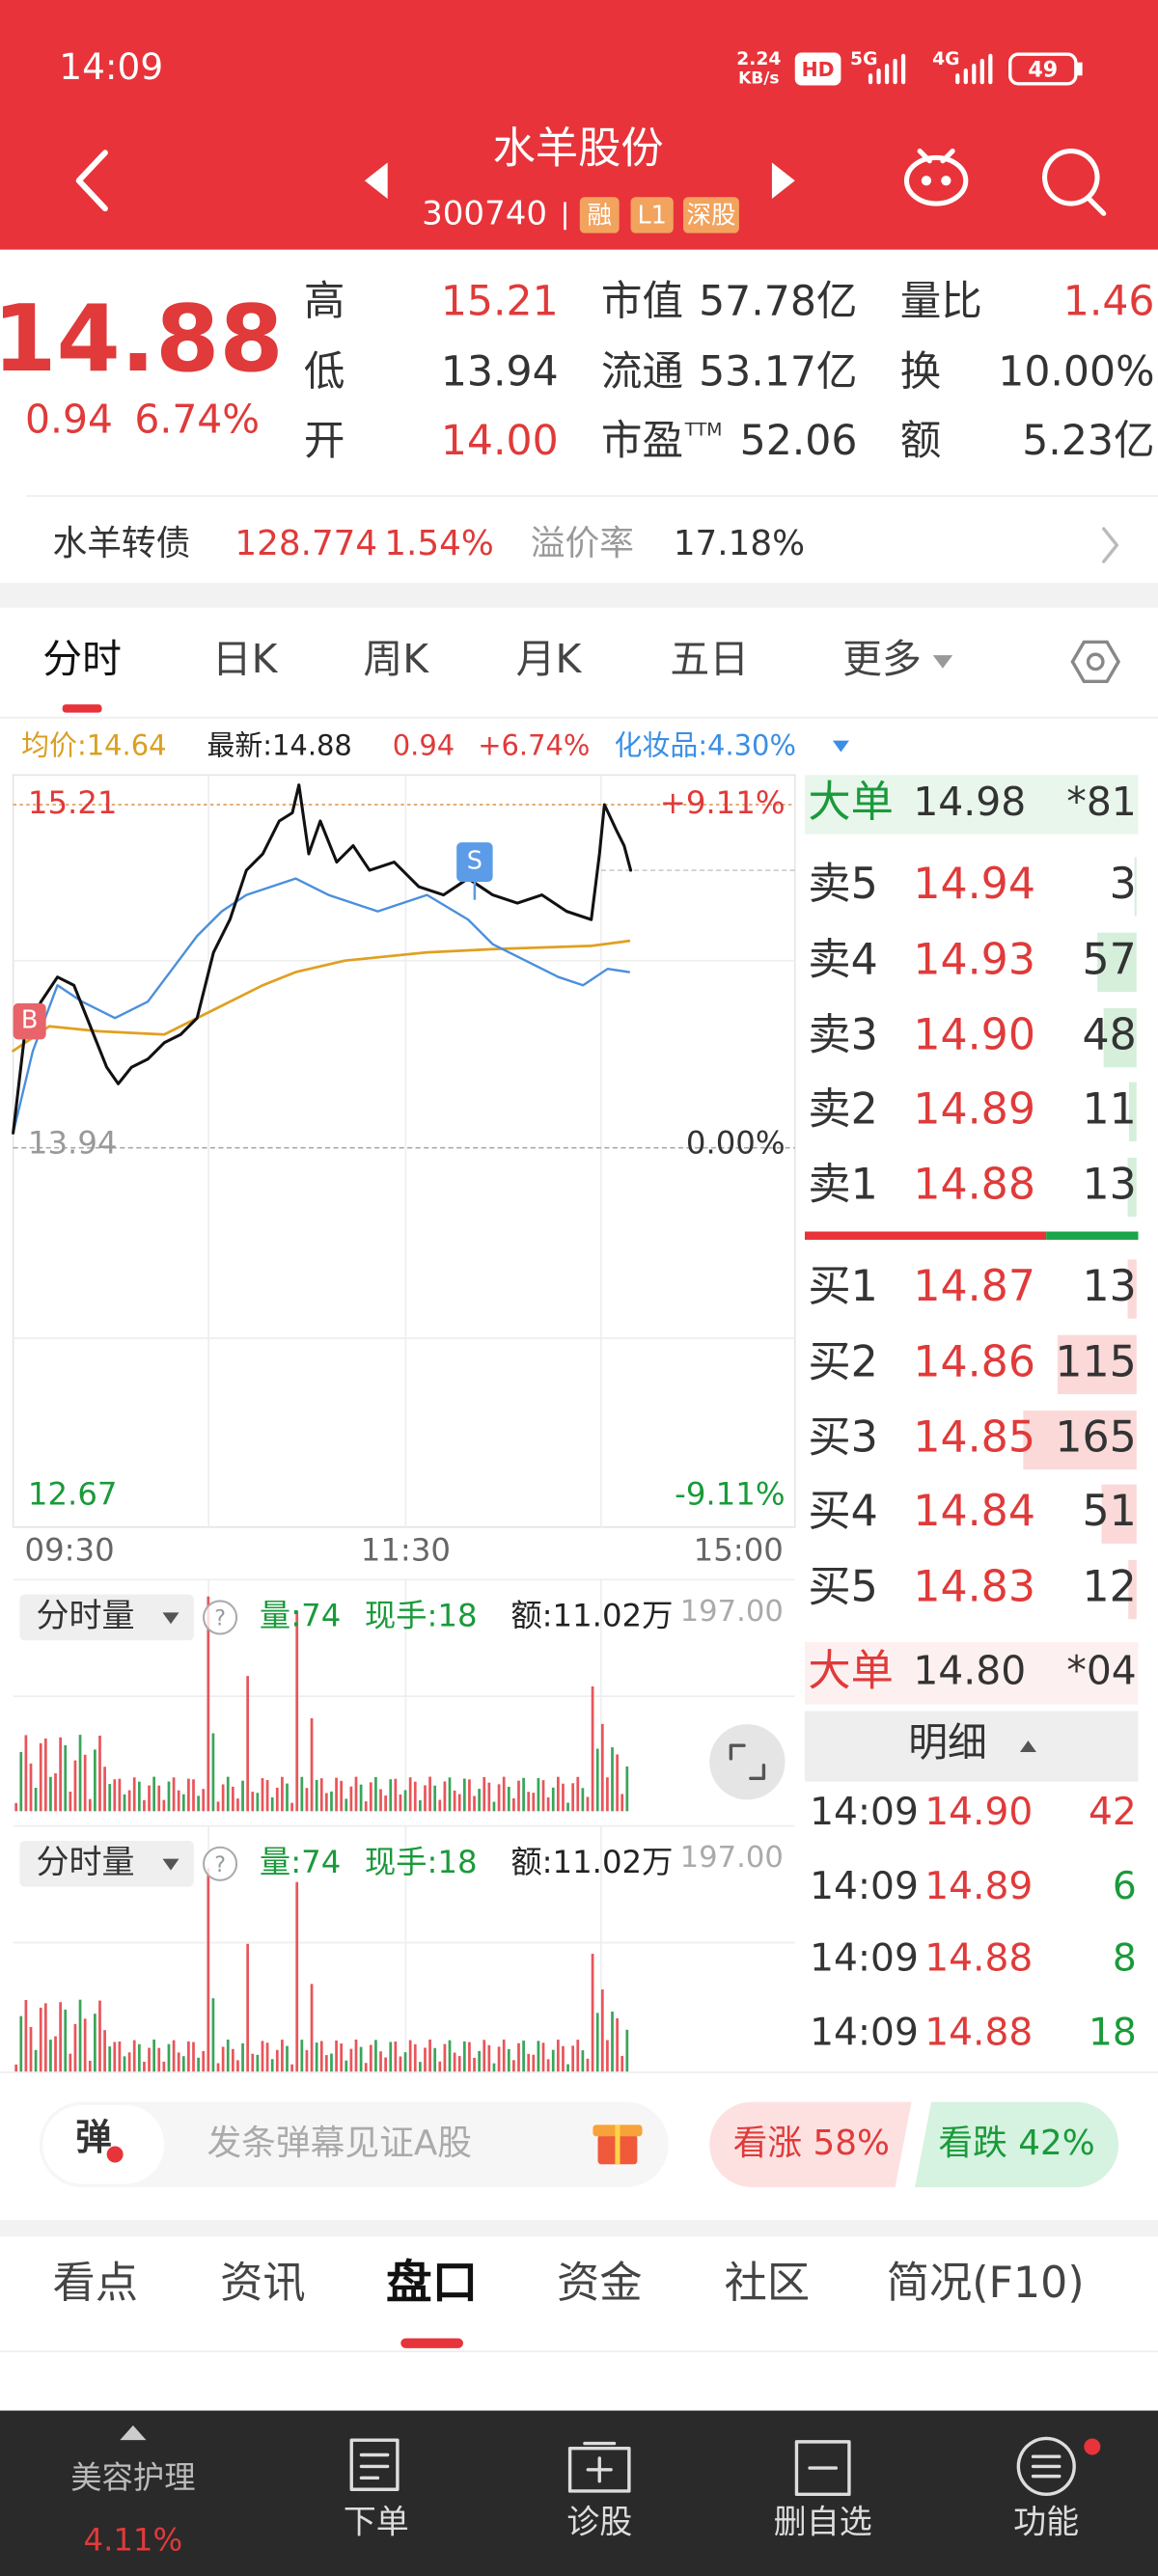 Image resolution: width=1158 pixels, height=2576 pixels. What do you see at coordinates (600, 2283) in the screenshot?
I see `info-tab: 资金` at bounding box center [600, 2283].